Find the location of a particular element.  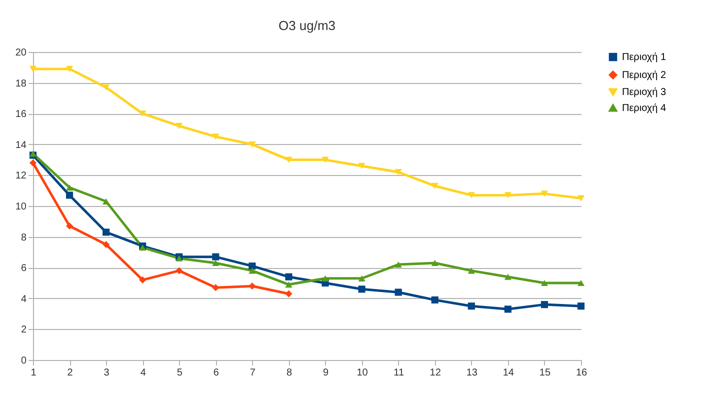

x-tick-label: 1 is located at coordinates (33, 373).